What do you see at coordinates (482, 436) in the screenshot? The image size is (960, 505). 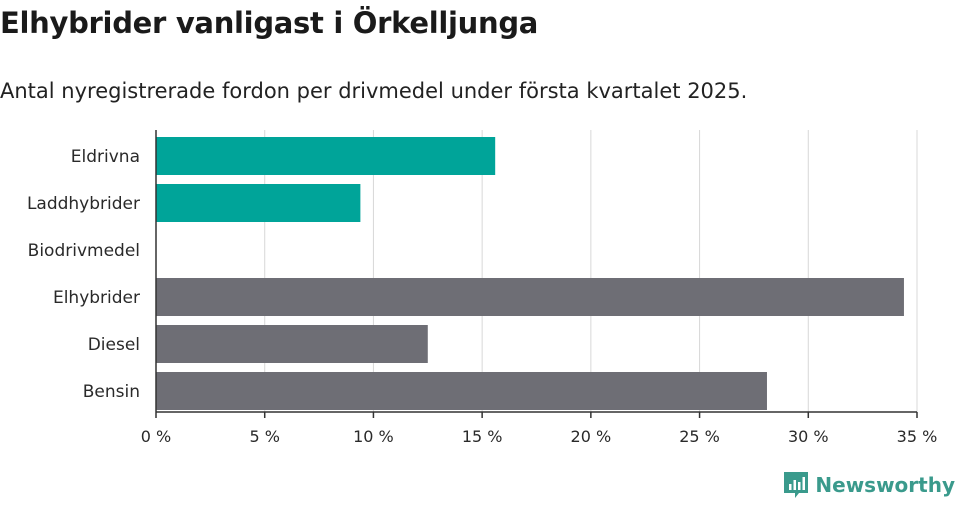 I see `x-tick-label: 15 %` at bounding box center [482, 436].